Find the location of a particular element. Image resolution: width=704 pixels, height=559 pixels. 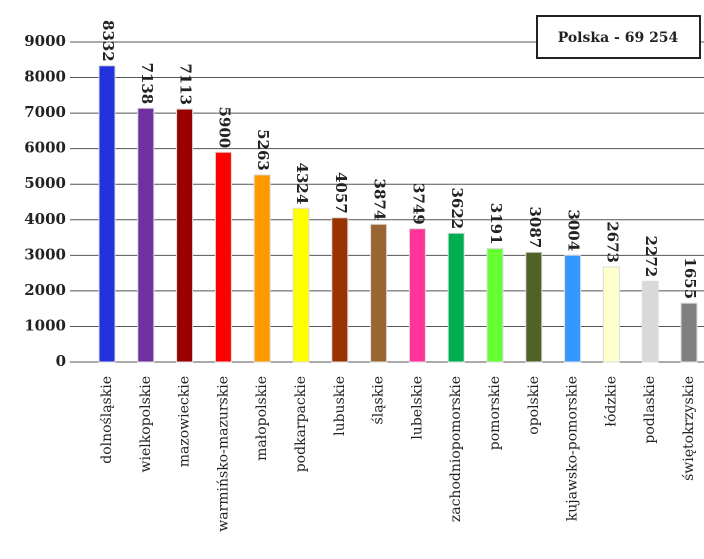

x-tick-label: kujawsko-pomorskie is located at coordinates (573, 448).